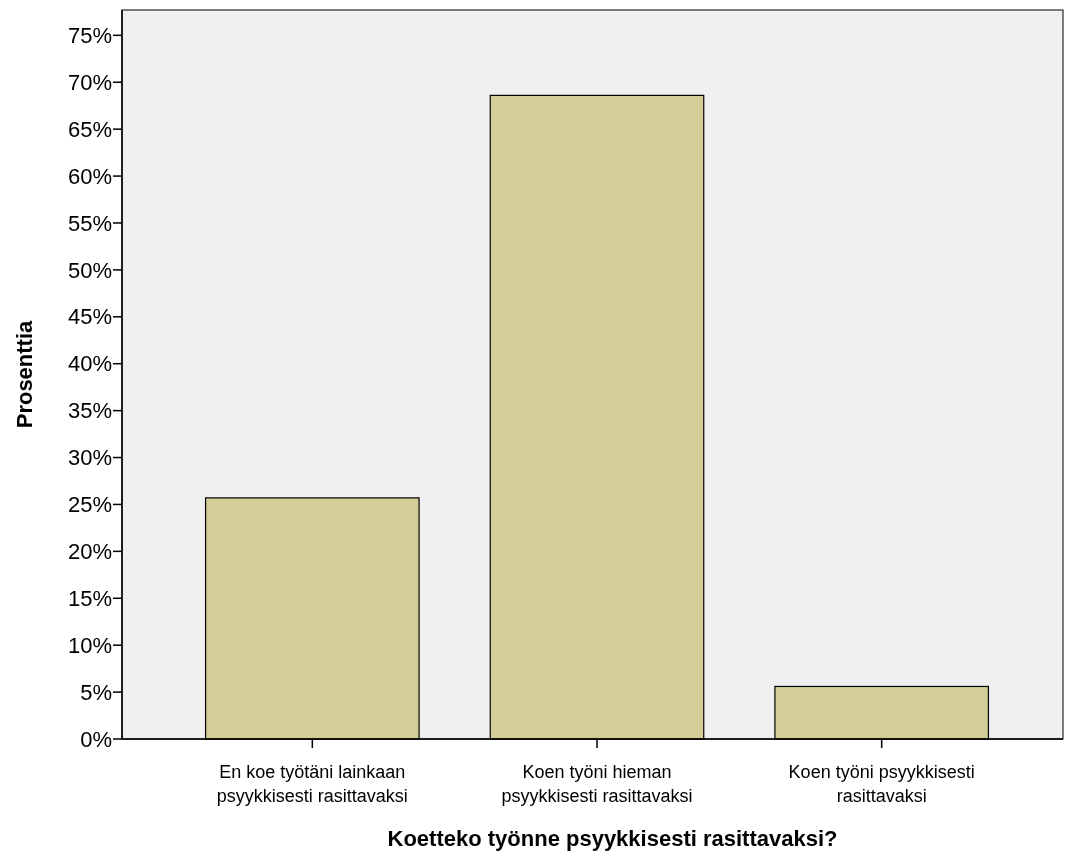  What do you see at coordinates (89, 458) in the screenshot?
I see `y-tick-label: 30%` at bounding box center [89, 458].